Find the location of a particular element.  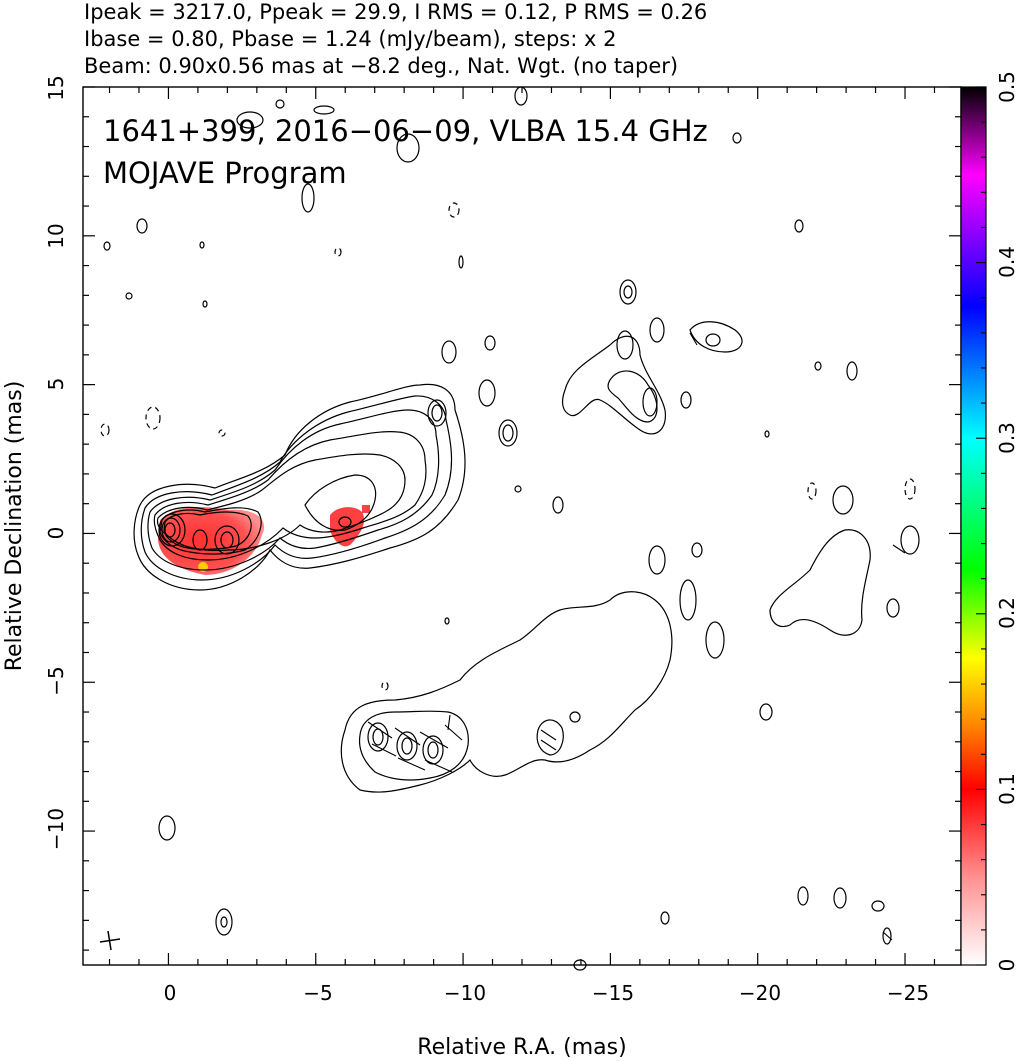

y-tick-label-0: −10 is located at coordinates (56, 829).